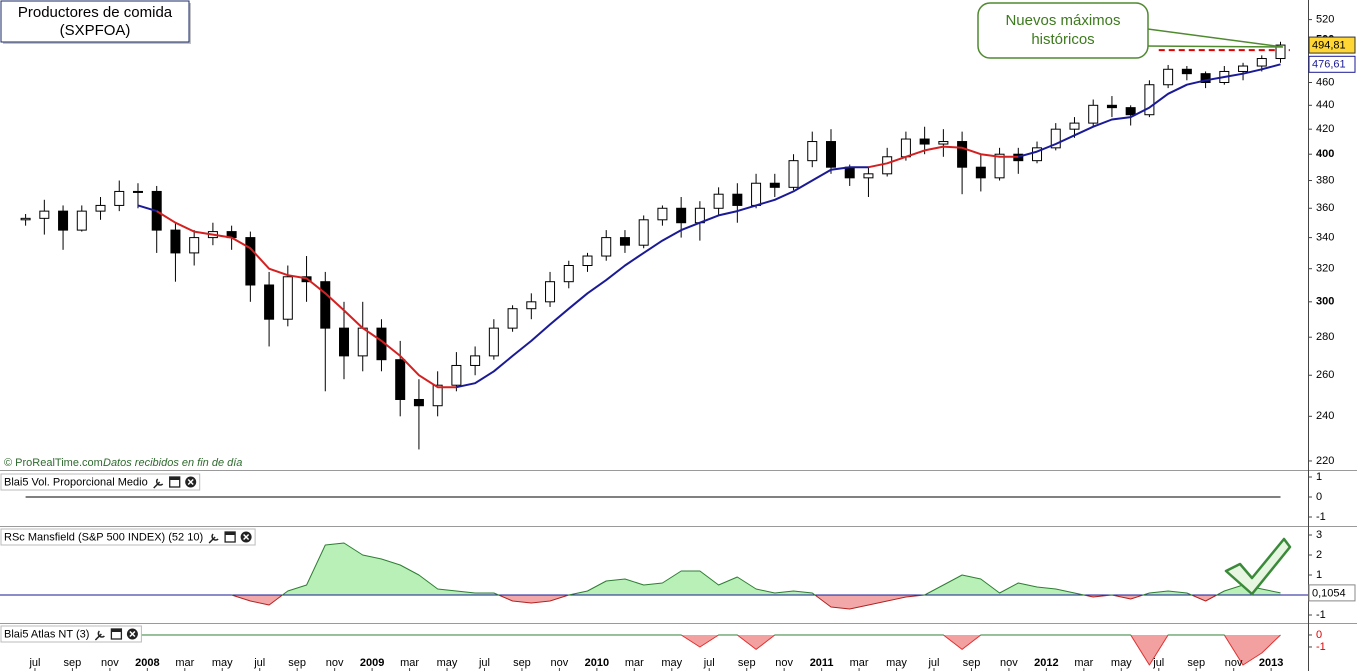  I want to click on y-tick-label: 1, so click(1319, 575).